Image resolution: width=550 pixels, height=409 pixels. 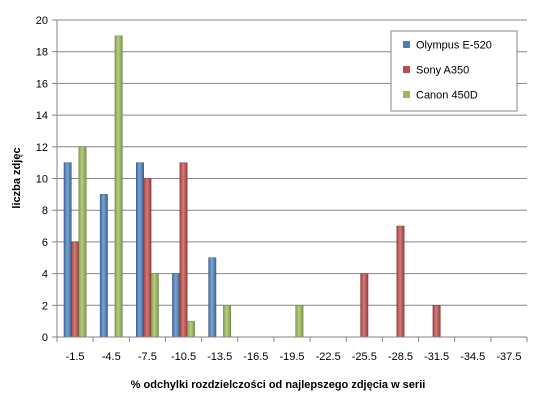 What do you see at coordinates (45, 306) in the screenshot?
I see `y-tick-label: 2` at bounding box center [45, 306].